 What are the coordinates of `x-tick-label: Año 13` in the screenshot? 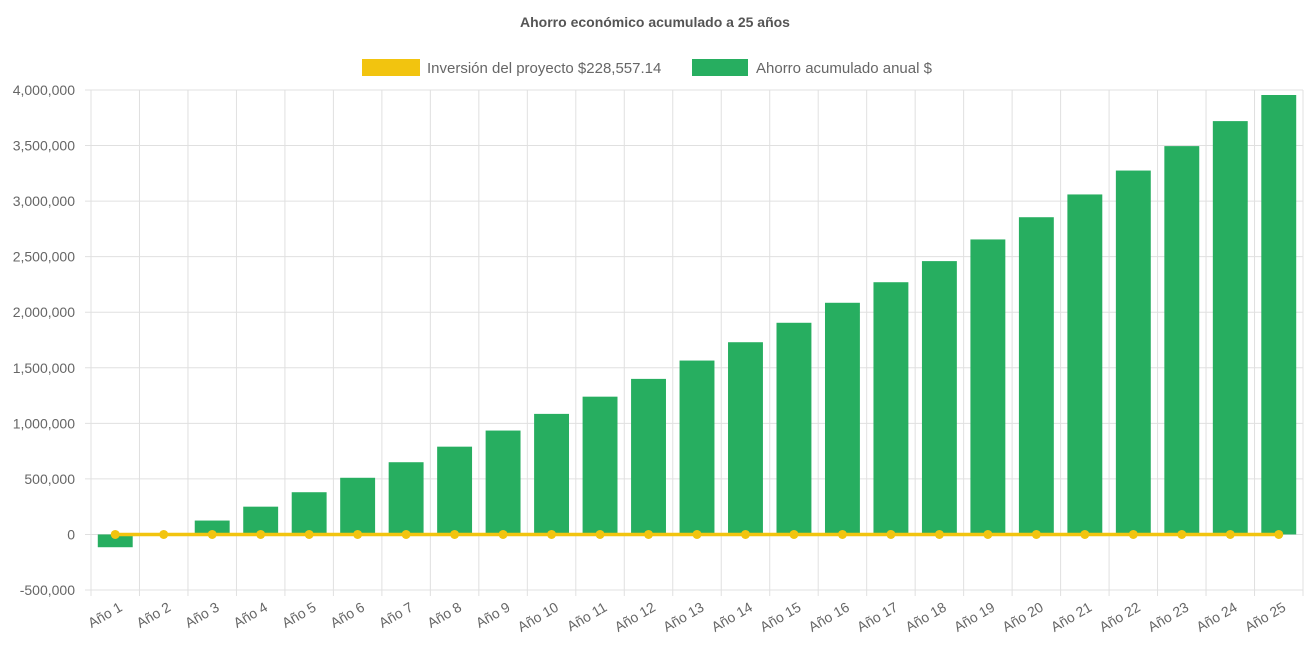 It's located at (683, 617).